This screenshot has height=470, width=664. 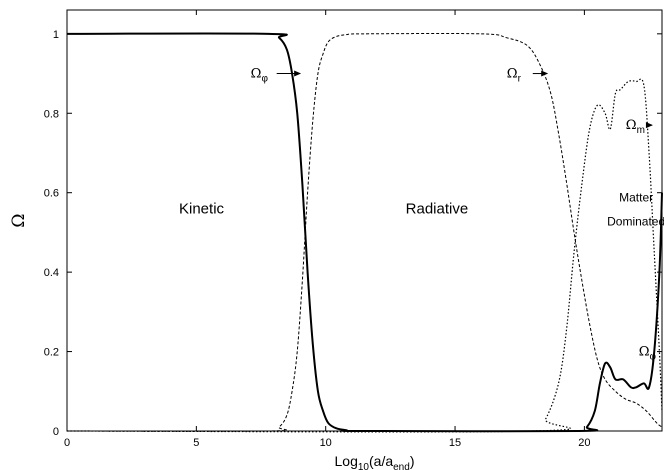 I want to click on region-label: Radiative, so click(x=437, y=209).